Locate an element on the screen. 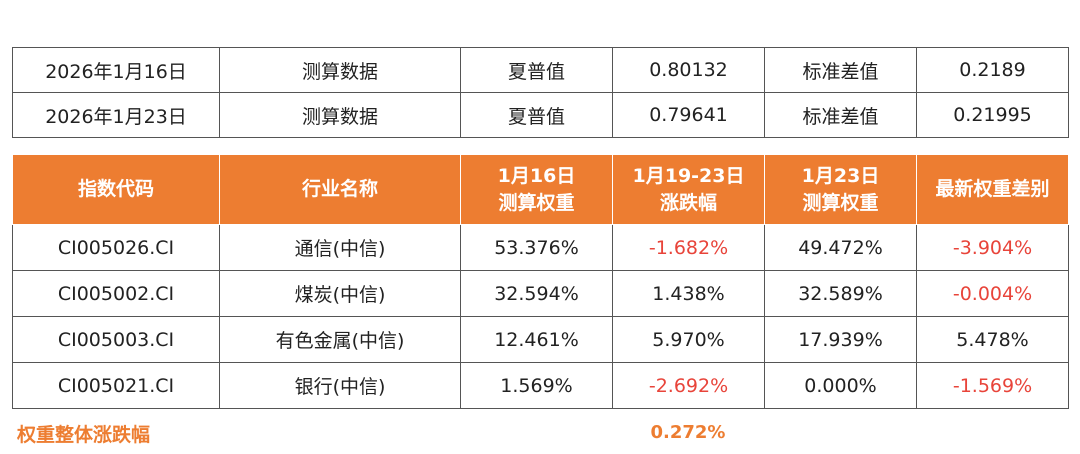 This screenshot has height=454, width=1080. header-change: 1月19-23日 涨跌幅 is located at coordinates (688, 189).